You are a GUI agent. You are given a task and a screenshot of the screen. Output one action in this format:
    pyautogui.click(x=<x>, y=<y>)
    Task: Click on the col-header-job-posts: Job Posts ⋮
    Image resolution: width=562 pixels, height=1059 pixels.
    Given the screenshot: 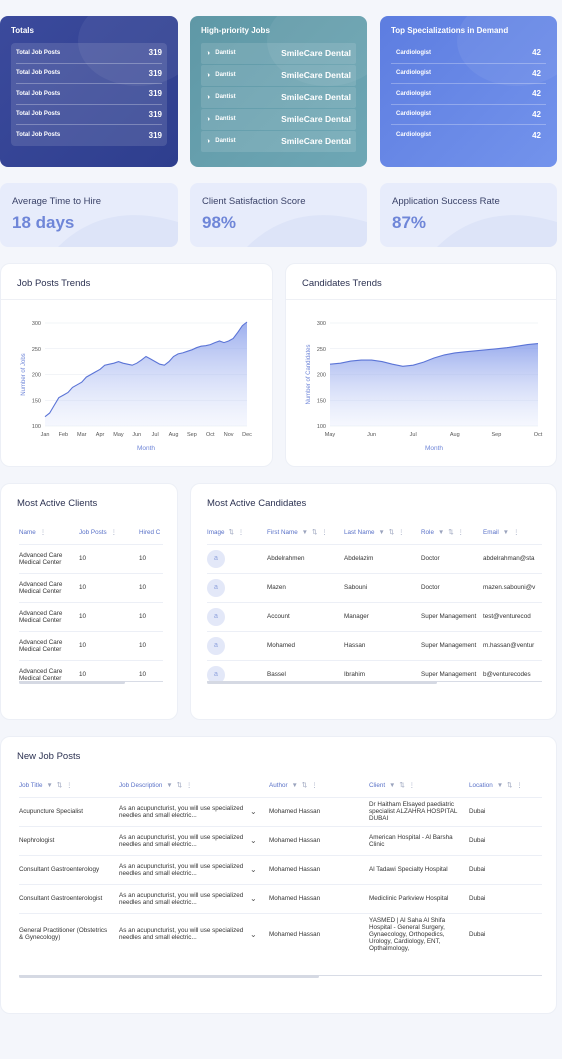 What is the action you would take?
    pyautogui.click(x=109, y=533)
    